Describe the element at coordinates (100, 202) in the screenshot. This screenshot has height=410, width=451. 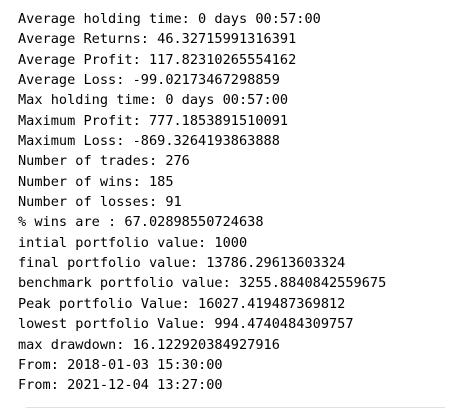
I see `output-line-number-of-losses: Number of losses: 91` at that location.